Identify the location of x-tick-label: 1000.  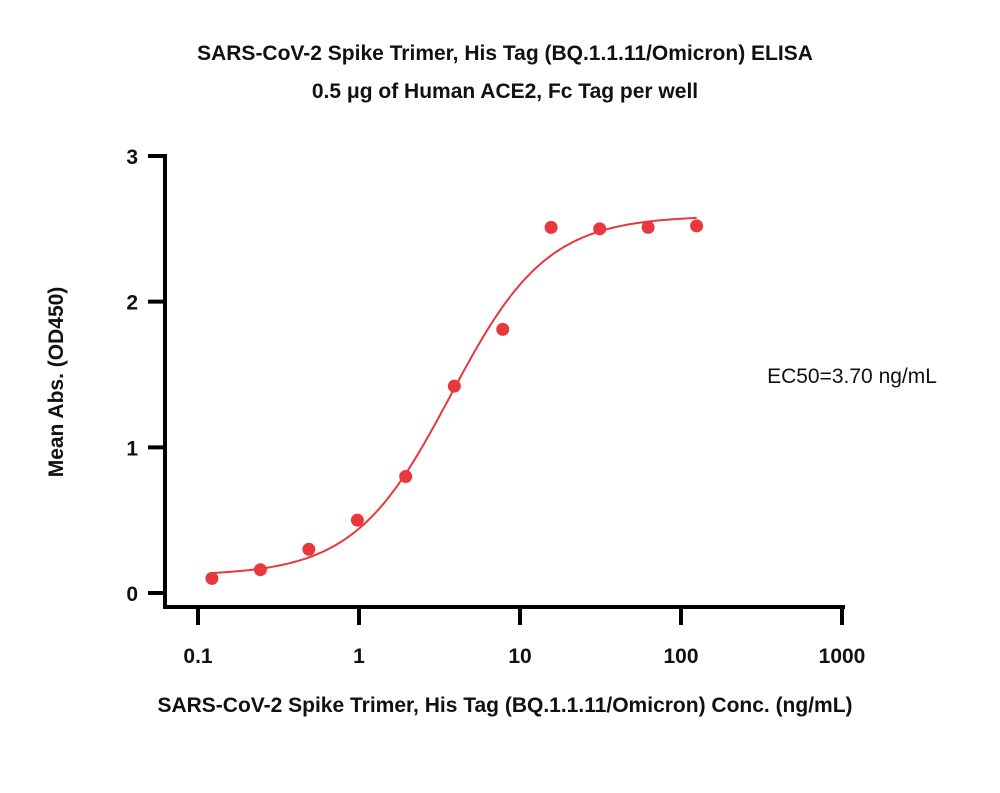
(842, 656).